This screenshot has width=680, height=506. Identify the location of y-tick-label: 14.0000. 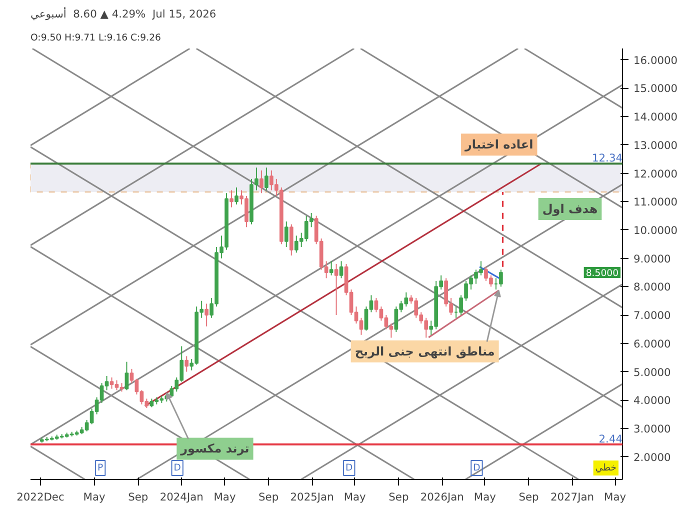
(656, 117).